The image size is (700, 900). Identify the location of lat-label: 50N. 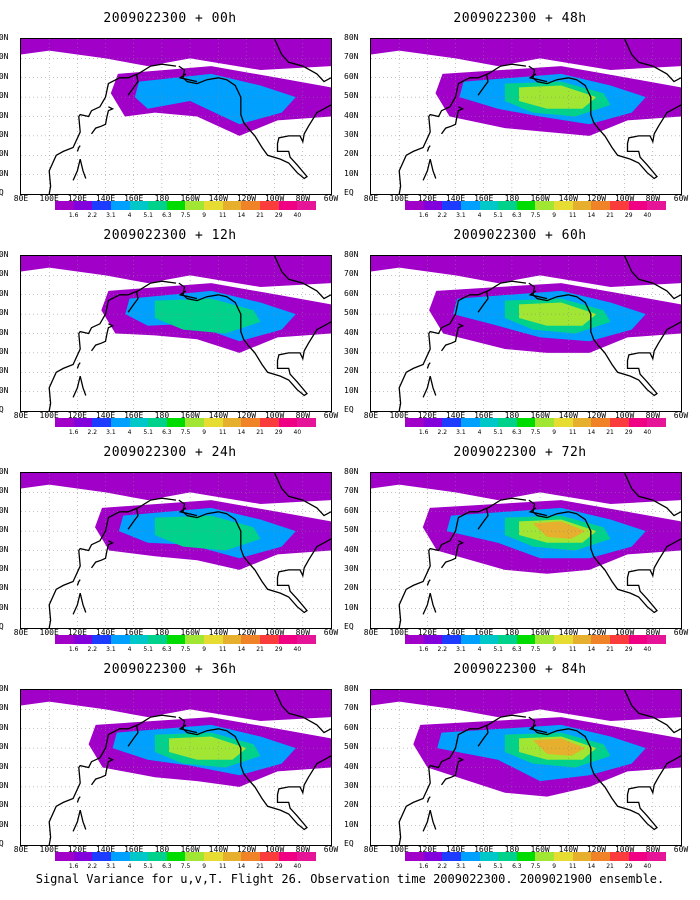
(4, 530).